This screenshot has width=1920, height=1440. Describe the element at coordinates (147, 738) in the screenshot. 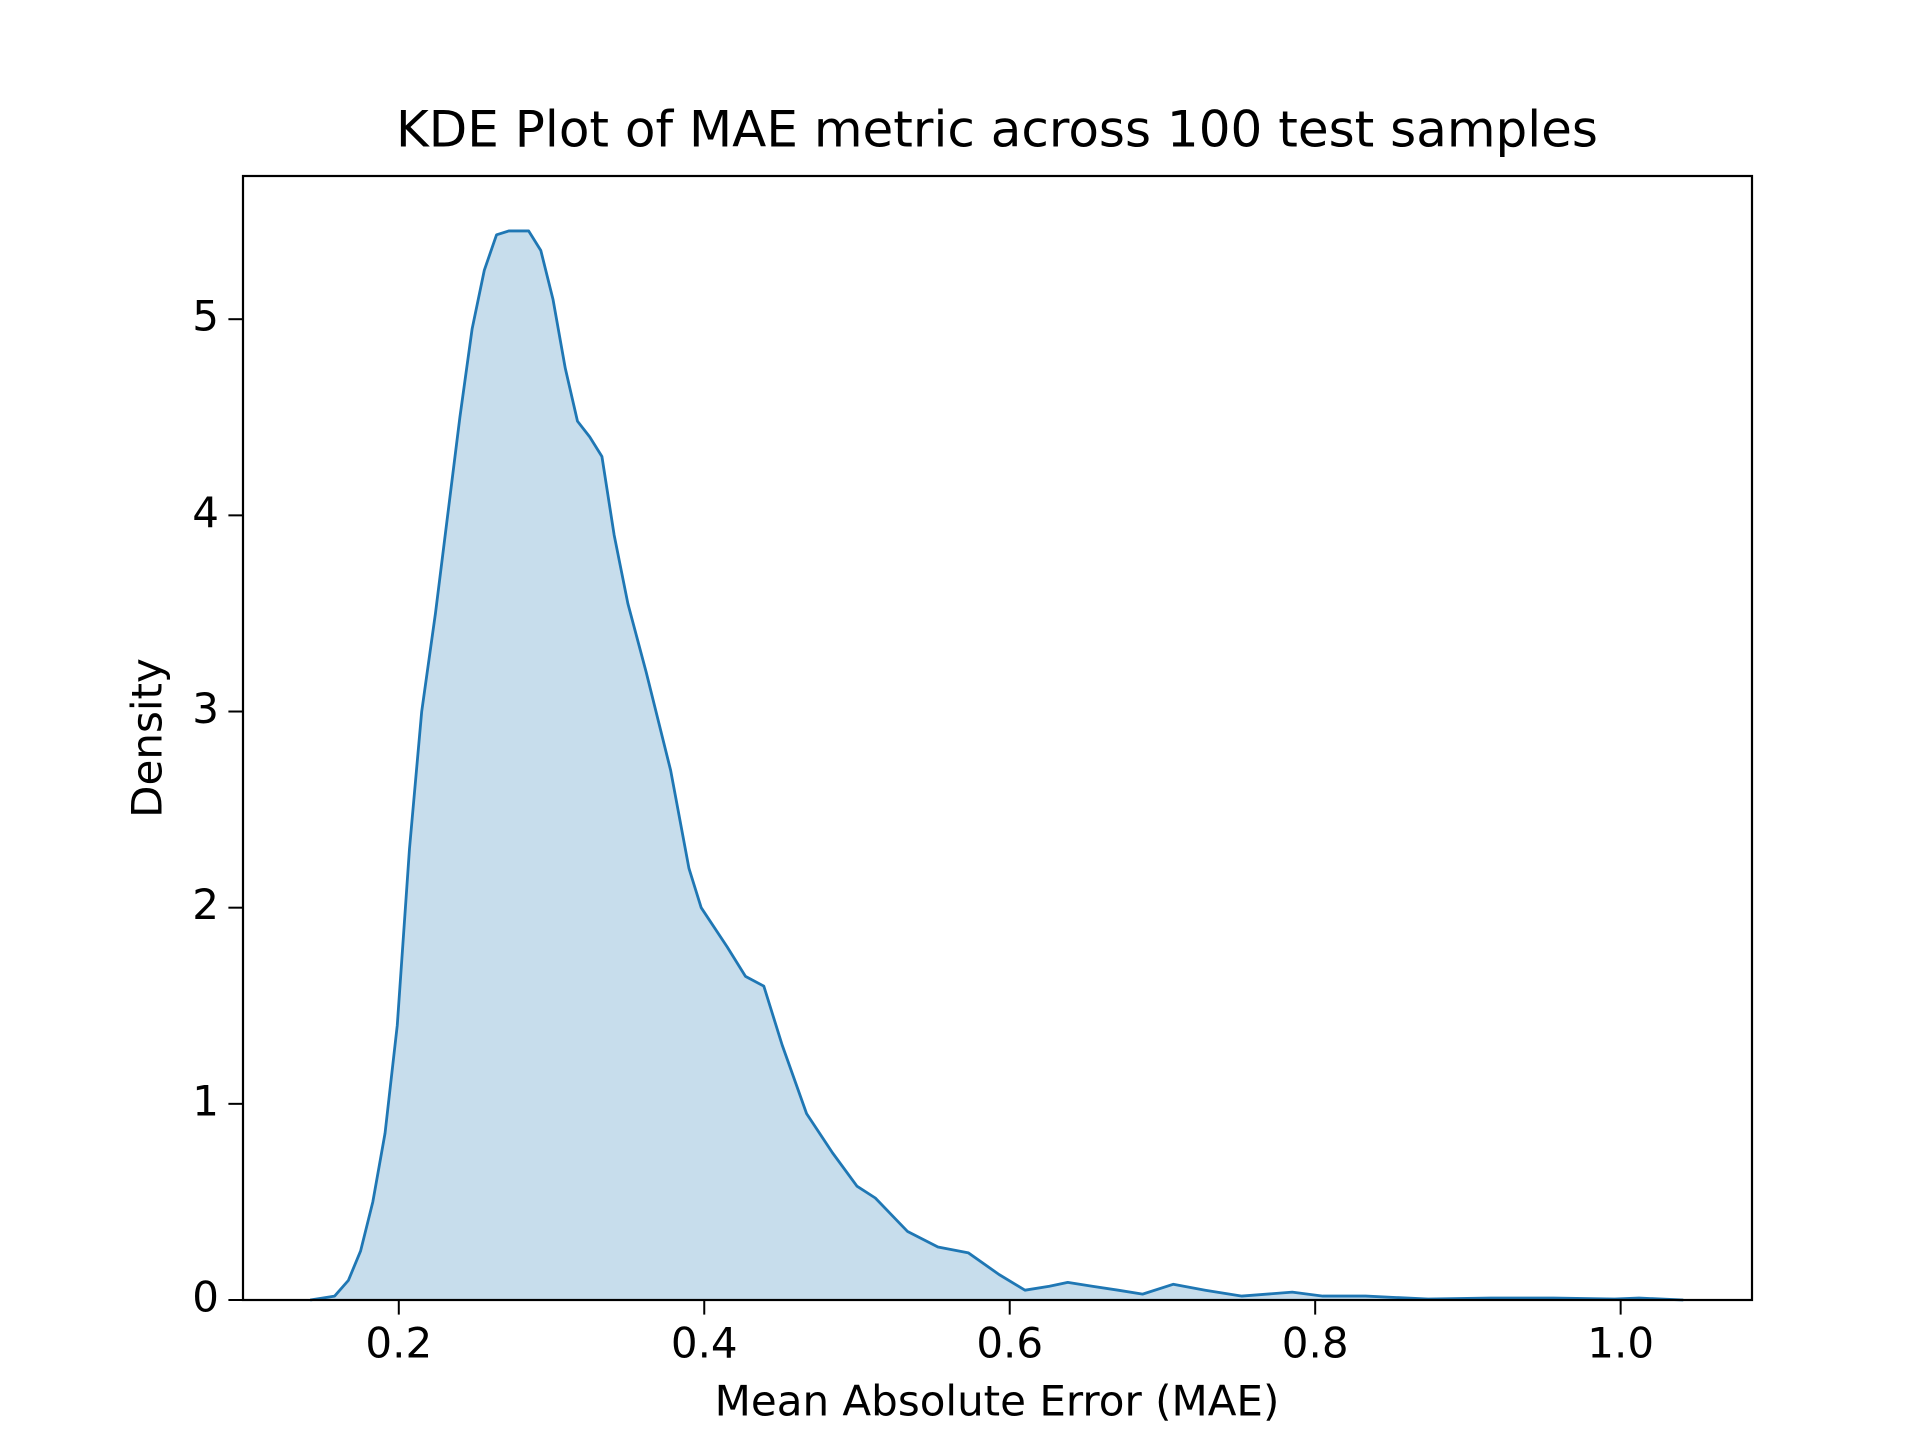

I see `y-axis-label: Density` at that location.